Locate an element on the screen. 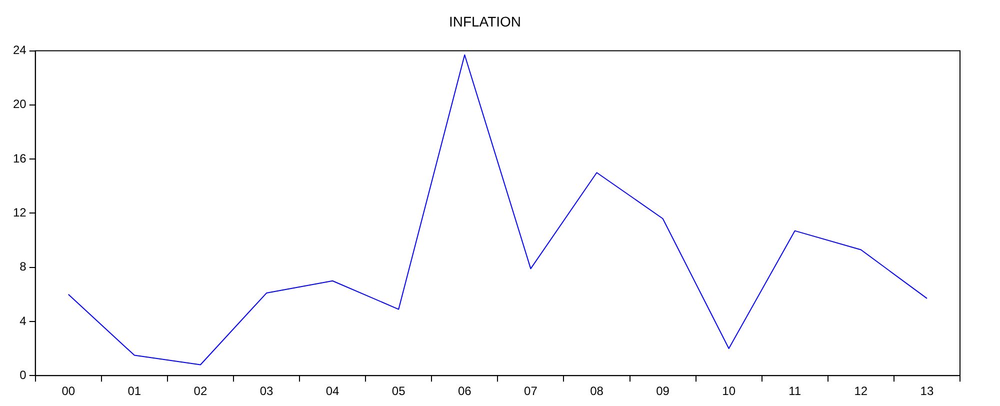 This screenshot has width=1000, height=406. x-tick-label: 05 is located at coordinates (399, 391).